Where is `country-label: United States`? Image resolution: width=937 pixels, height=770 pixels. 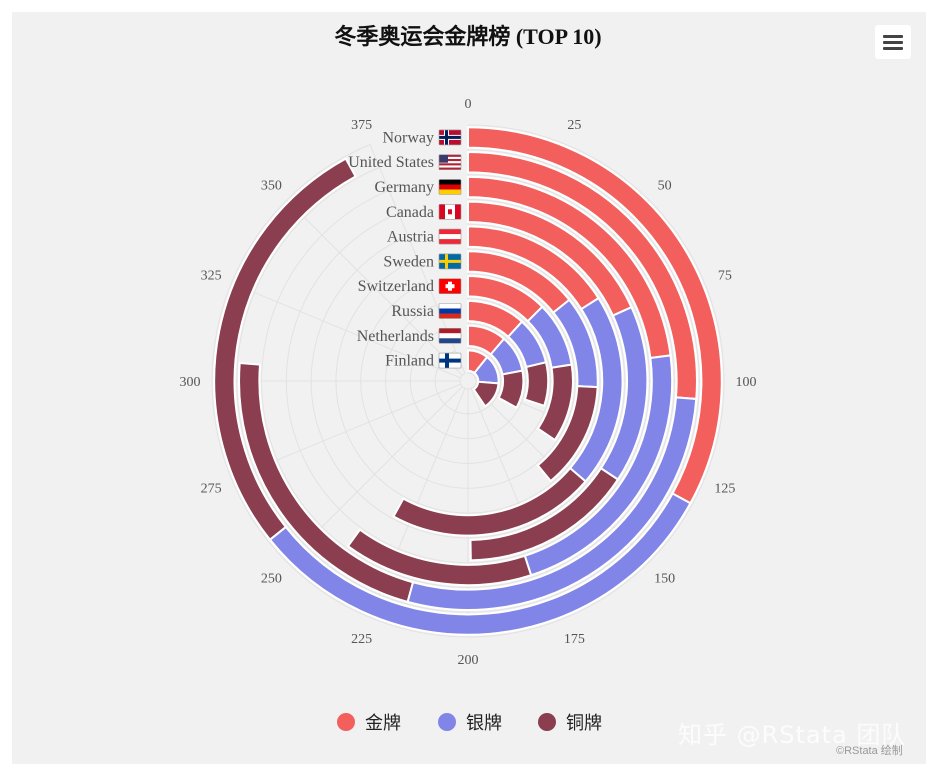 country-label: United States is located at coordinates (391, 162).